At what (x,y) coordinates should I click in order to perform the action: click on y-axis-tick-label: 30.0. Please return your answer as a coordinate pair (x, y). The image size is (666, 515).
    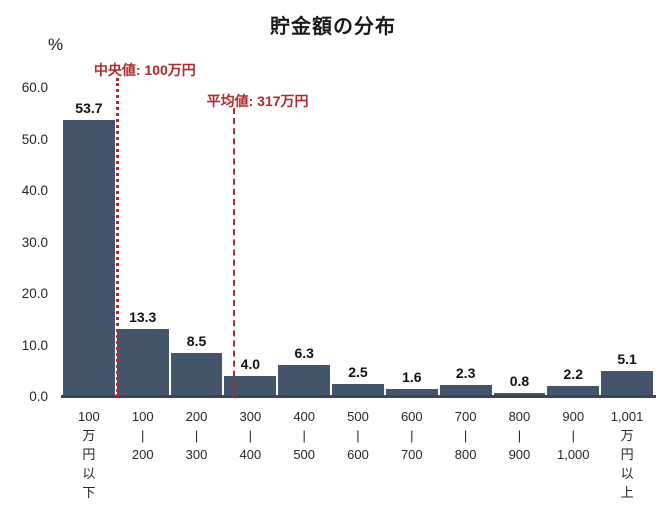
    Looking at the image, I should click on (34, 242).